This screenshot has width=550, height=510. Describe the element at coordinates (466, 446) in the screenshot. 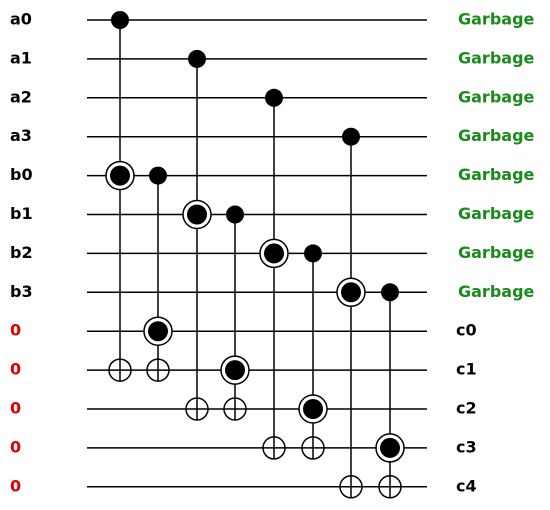

I see `output-label: c3` at that location.